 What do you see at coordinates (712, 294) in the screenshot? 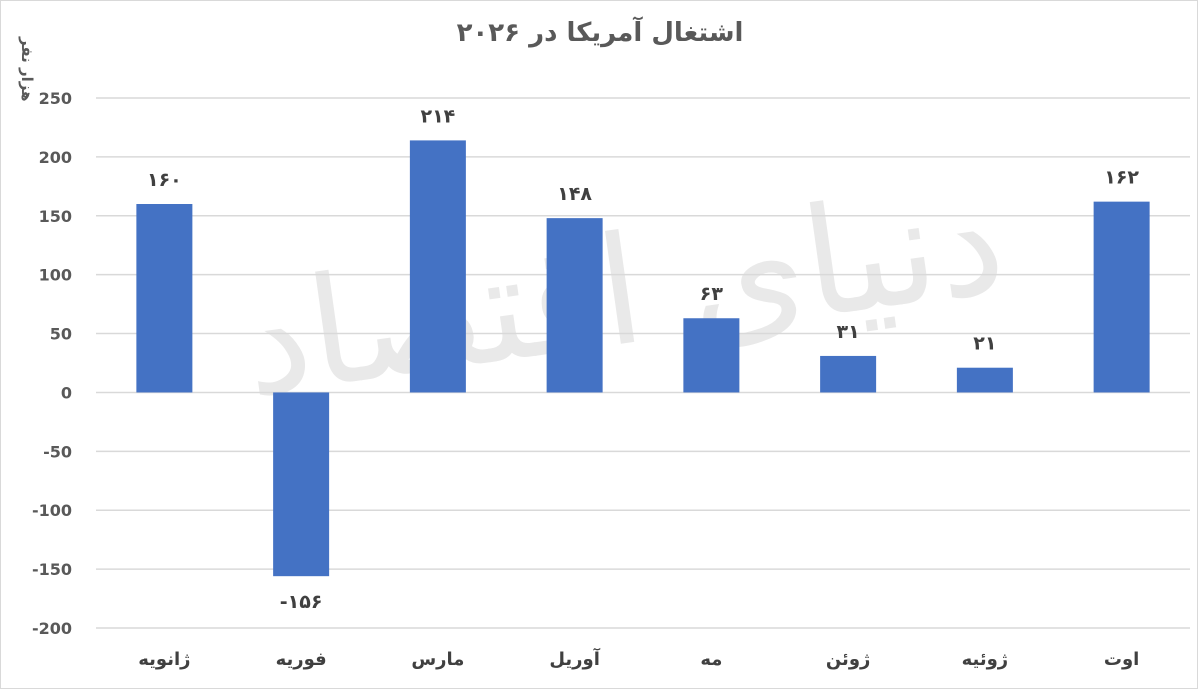
I see `data-label: ۶۳` at bounding box center [712, 294].